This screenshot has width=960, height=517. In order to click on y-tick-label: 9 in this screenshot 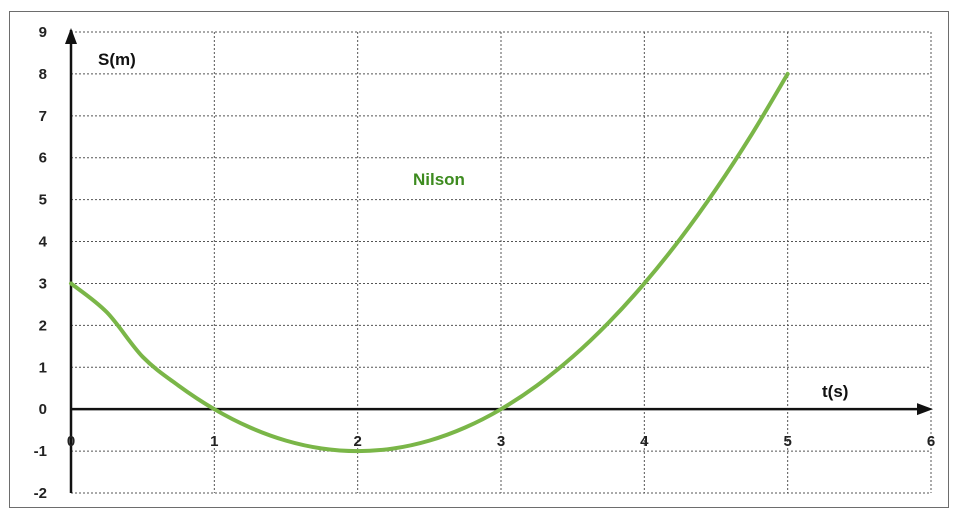, I will do `click(43, 32)`.